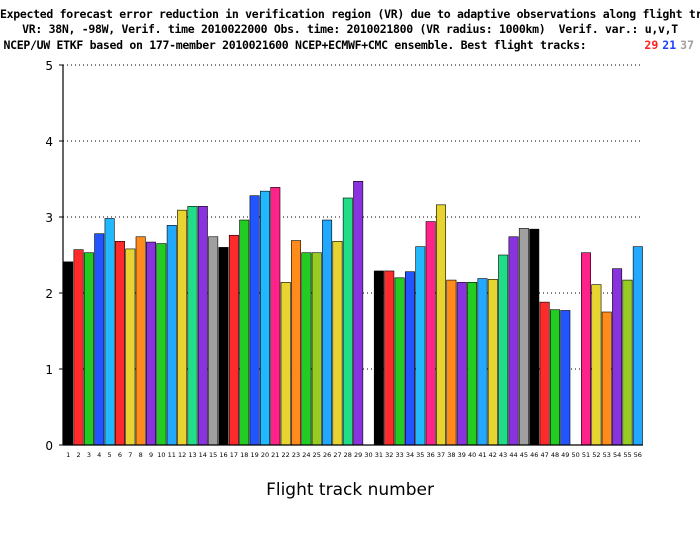  What do you see at coordinates (182, 455) in the screenshot?
I see `x-tick-label: 12` at bounding box center [182, 455].